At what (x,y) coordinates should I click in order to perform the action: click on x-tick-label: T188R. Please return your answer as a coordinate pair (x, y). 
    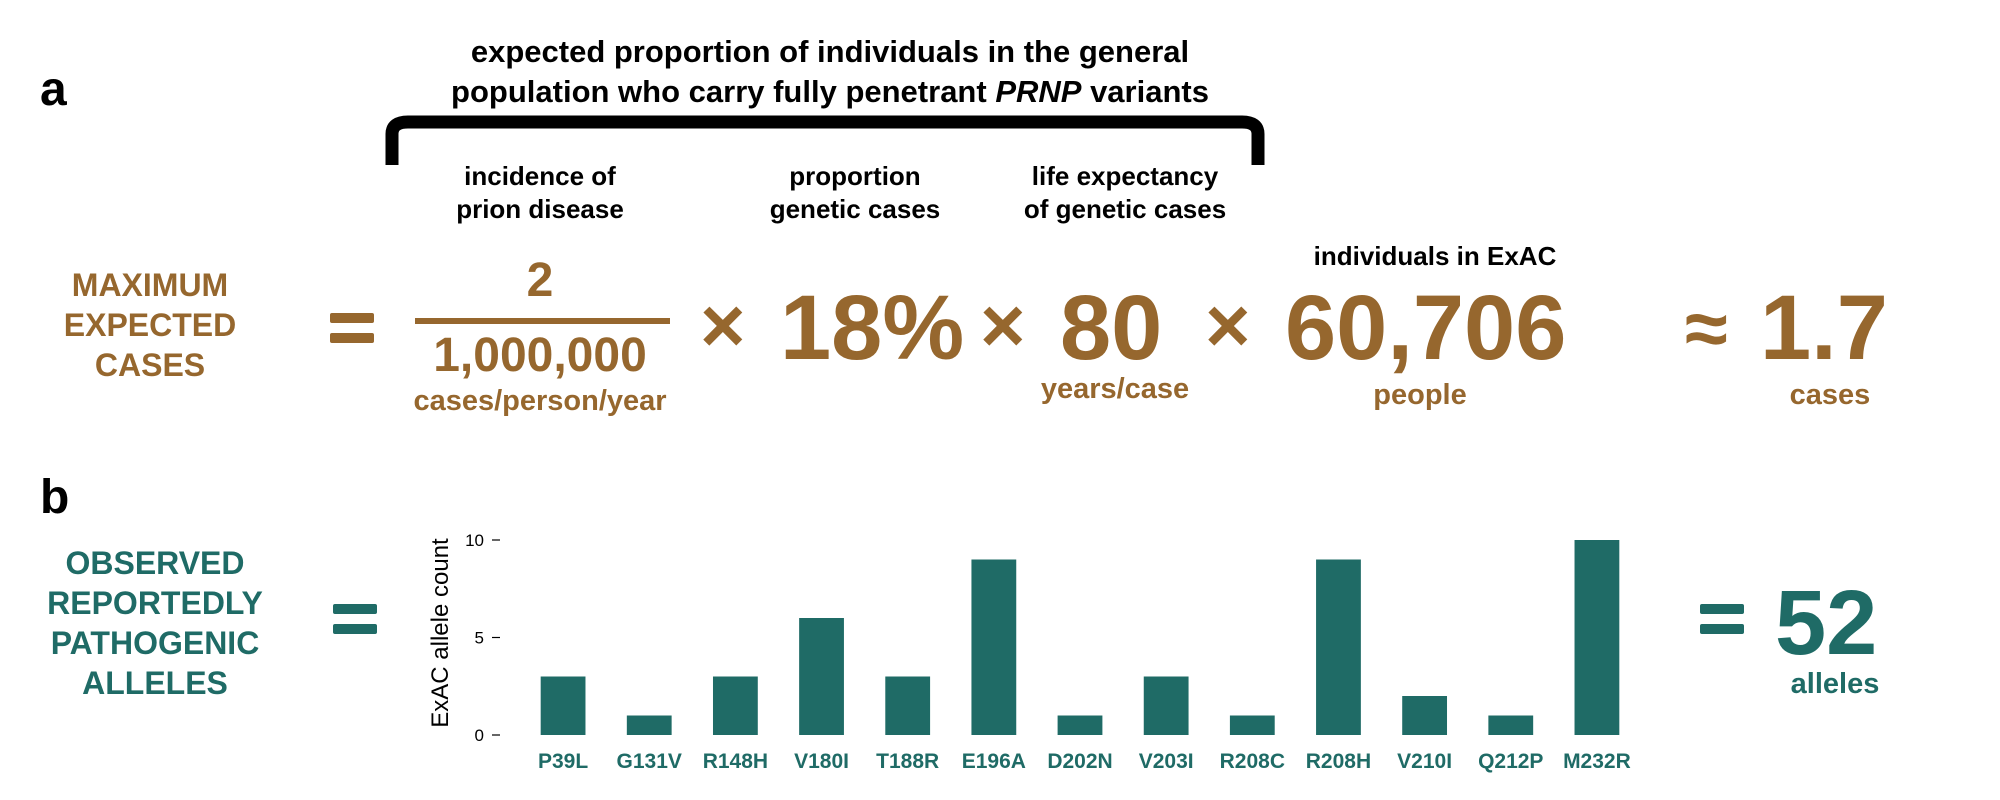
    Looking at the image, I should click on (907, 761).